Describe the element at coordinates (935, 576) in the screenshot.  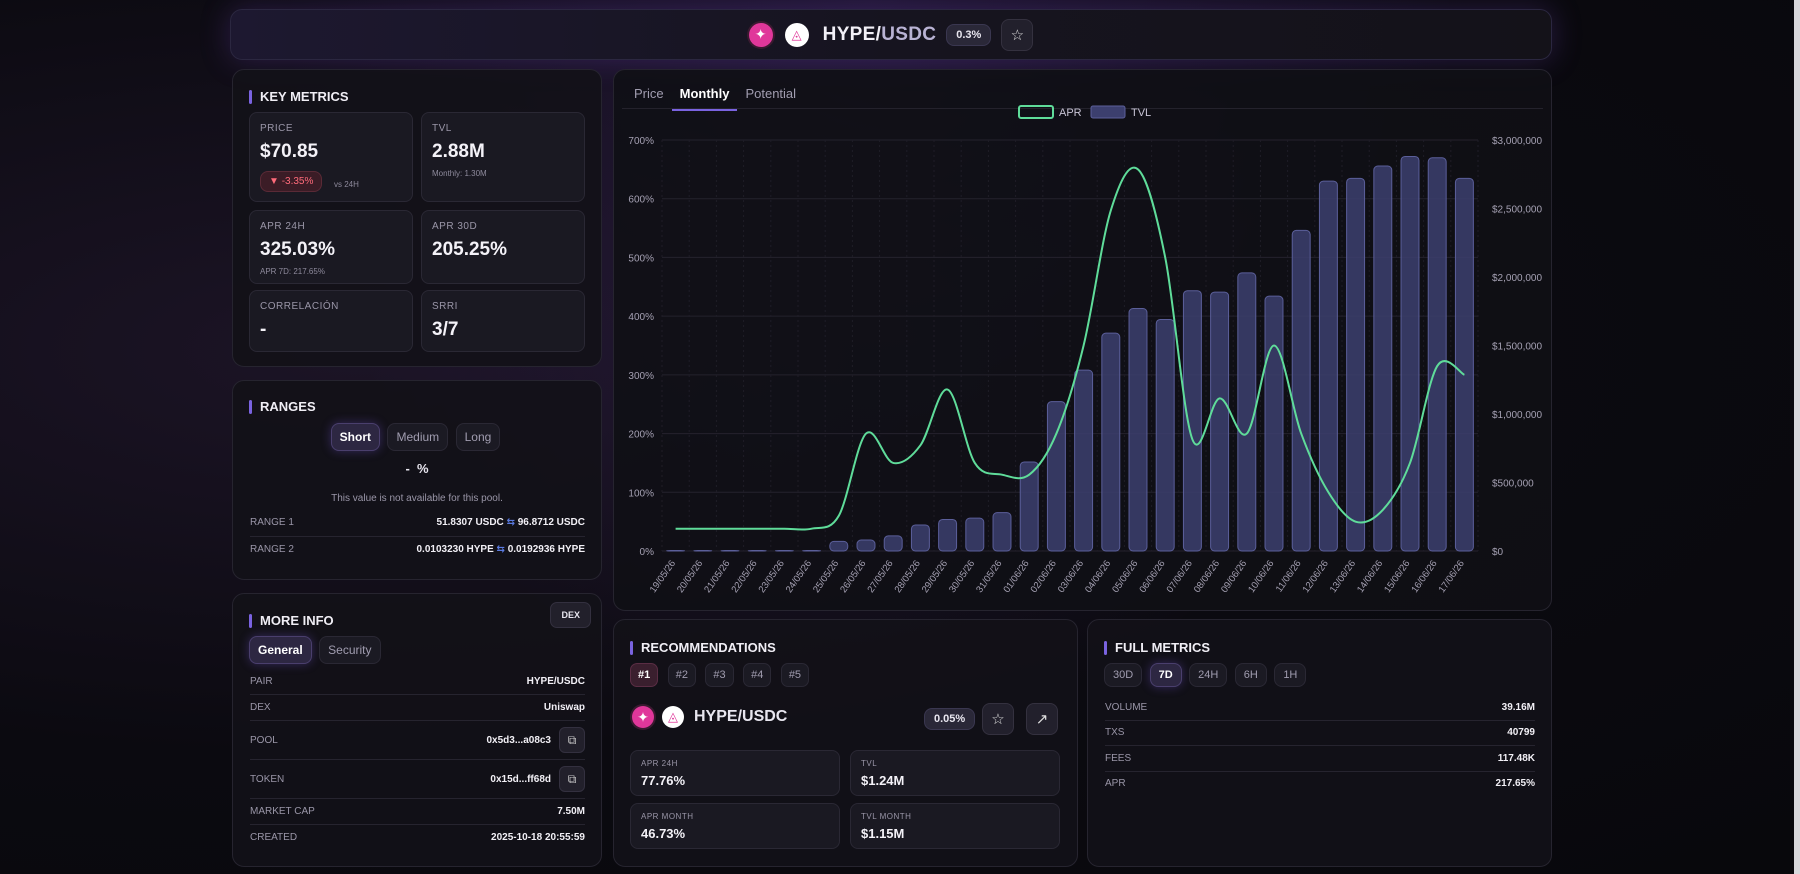
I see `x-tick-label: 29/05/26` at that location.